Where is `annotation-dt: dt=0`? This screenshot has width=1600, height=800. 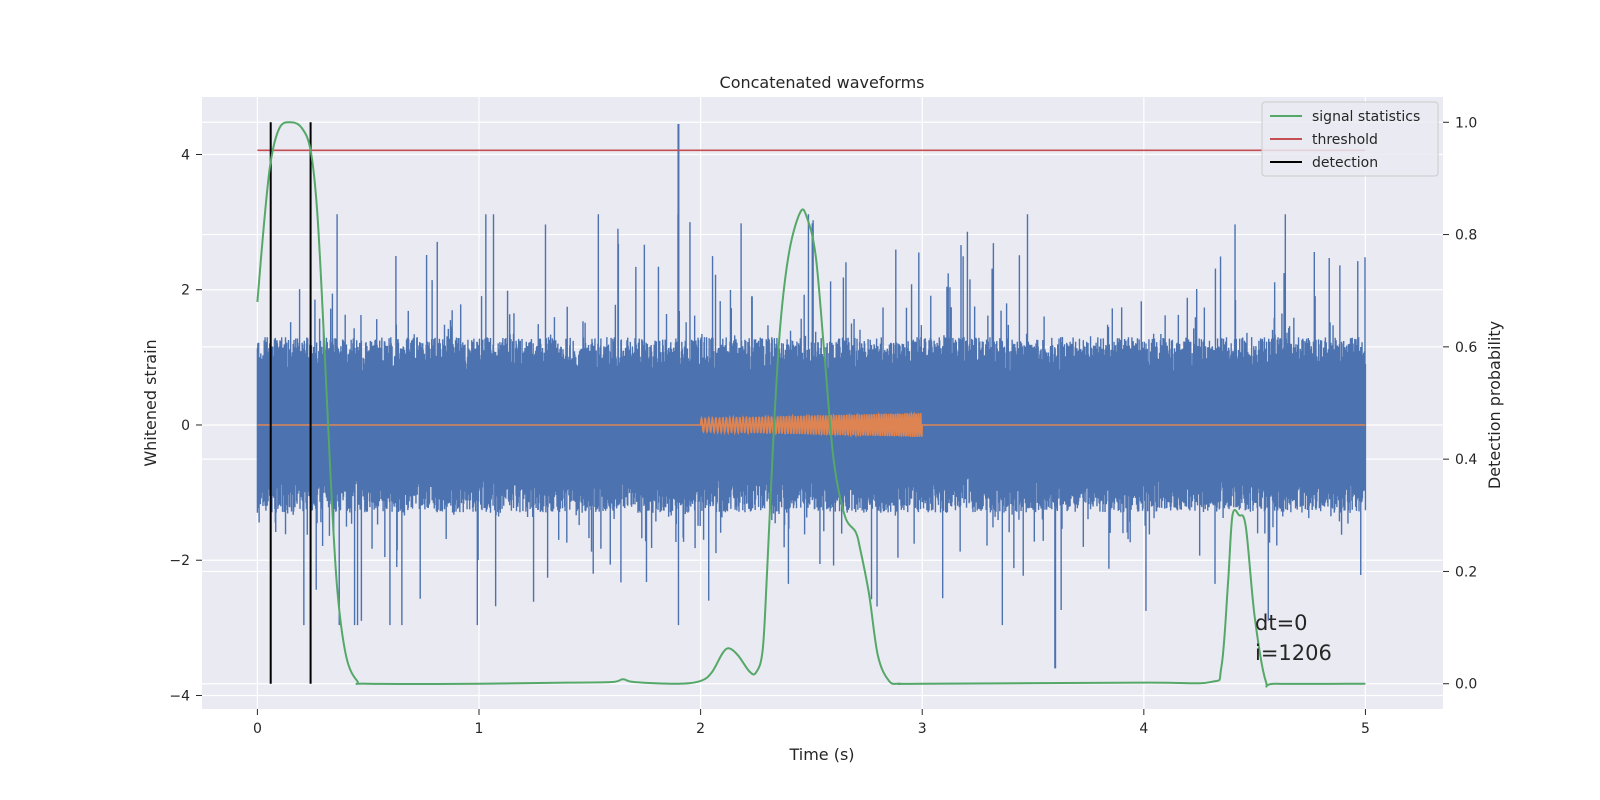
annotation-dt: dt=0 is located at coordinates (1281, 623).